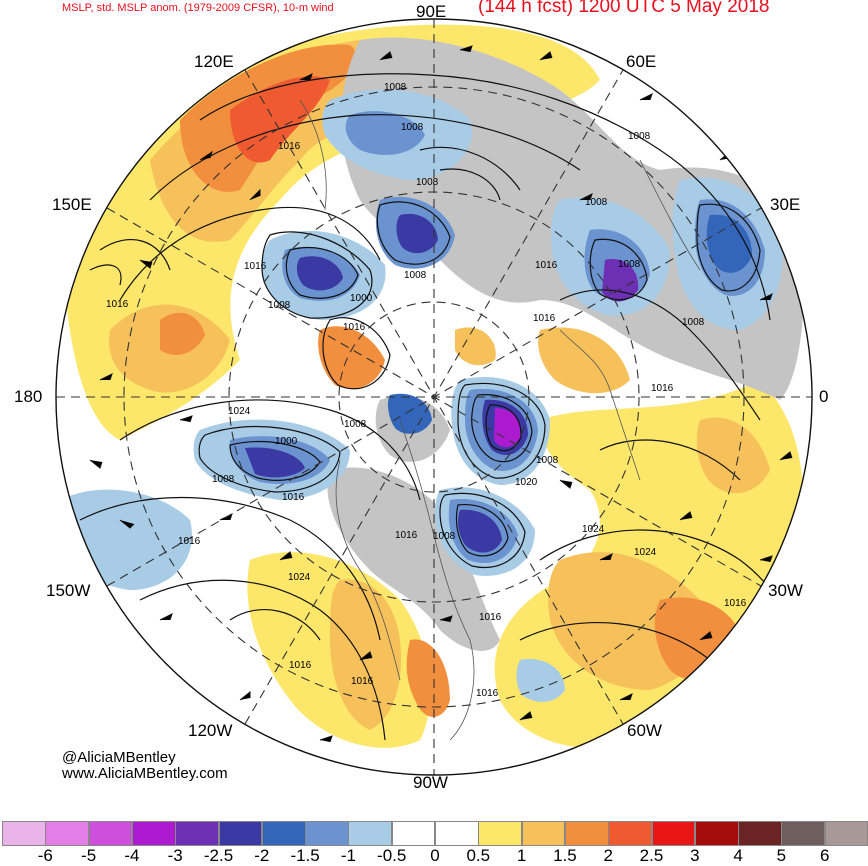 The width and height of the screenshot is (868, 866). What do you see at coordinates (28, 396) in the screenshot?
I see `label-180: 180` at bounding box center [28, 396].